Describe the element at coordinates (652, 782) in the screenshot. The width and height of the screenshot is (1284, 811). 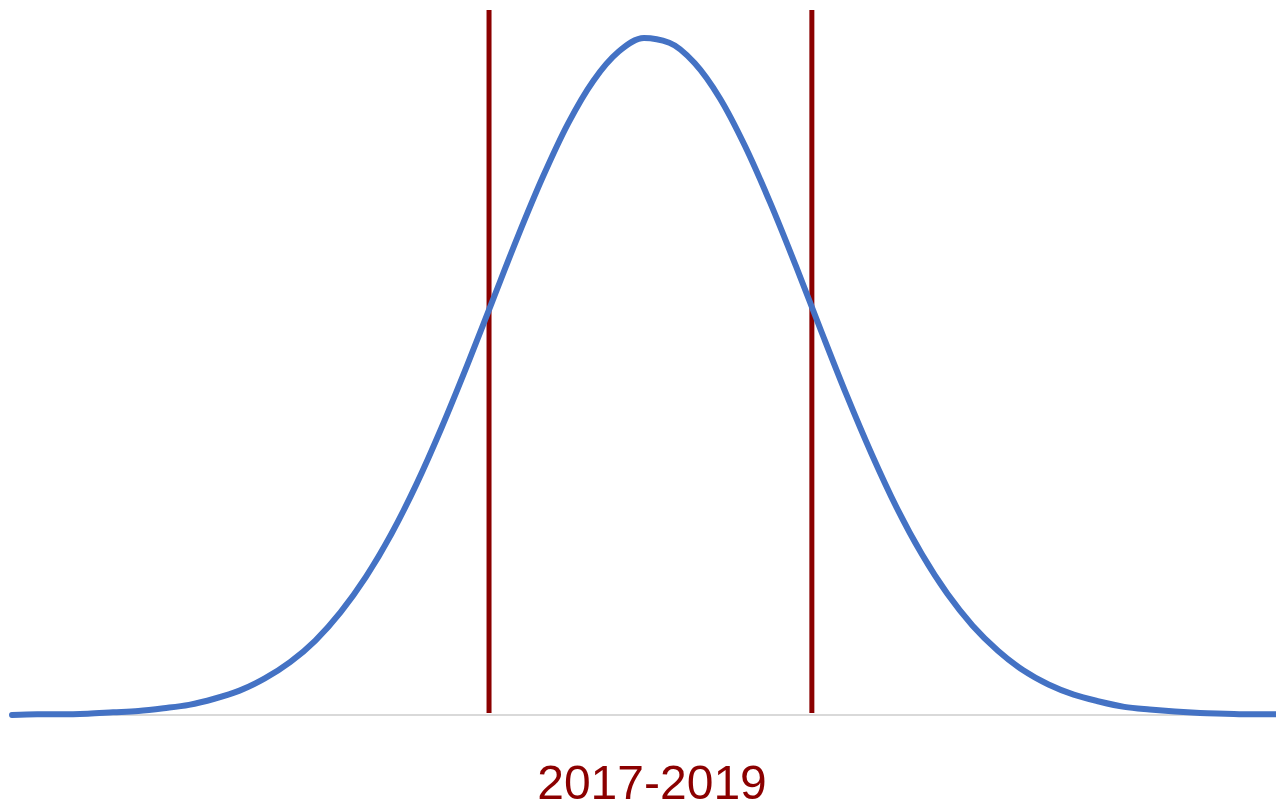
I see `x-axis-title: 2017-2019` at that location.